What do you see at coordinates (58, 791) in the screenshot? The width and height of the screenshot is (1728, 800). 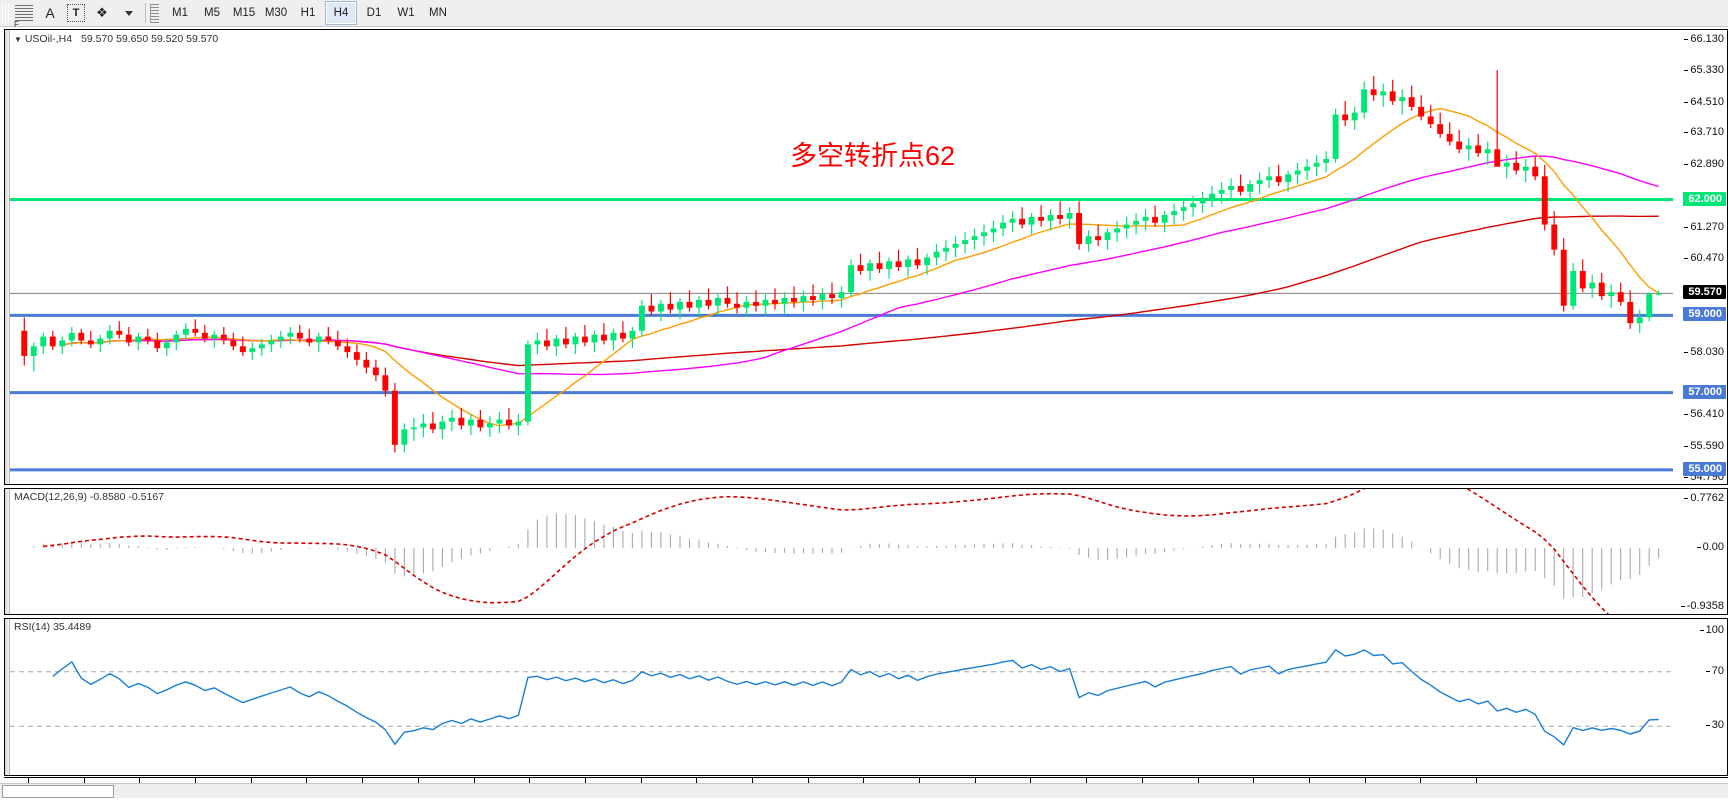 I see `status-input` at bounding box center [58, 791].